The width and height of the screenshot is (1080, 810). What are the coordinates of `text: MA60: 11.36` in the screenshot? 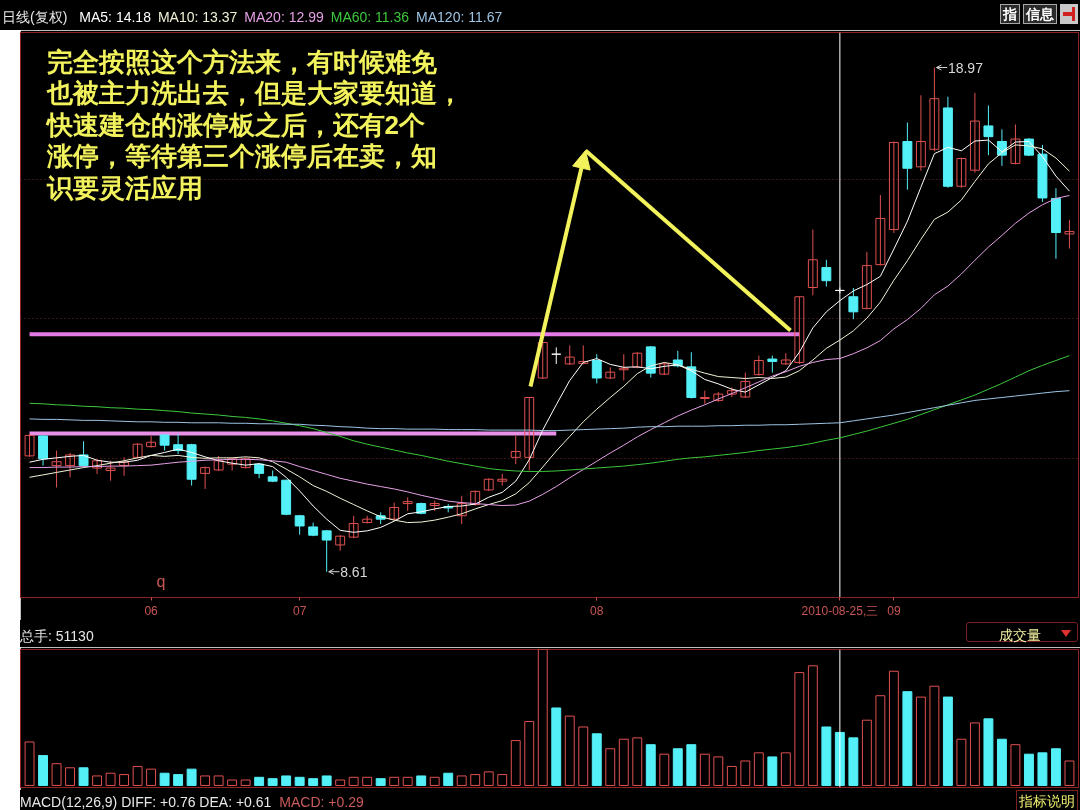 It's located at (370, 17).